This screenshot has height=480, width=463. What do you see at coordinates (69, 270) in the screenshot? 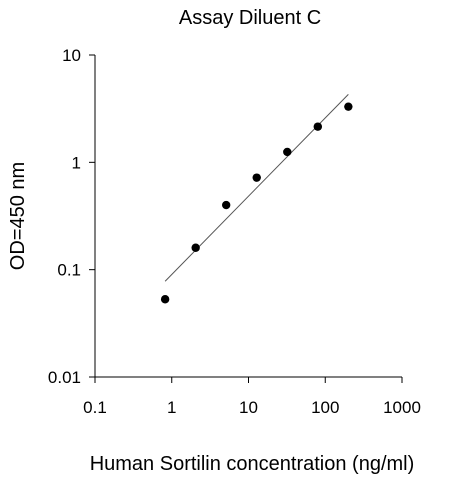
I see `y-tick-label: 0.1` at bounding box center [69, 270].